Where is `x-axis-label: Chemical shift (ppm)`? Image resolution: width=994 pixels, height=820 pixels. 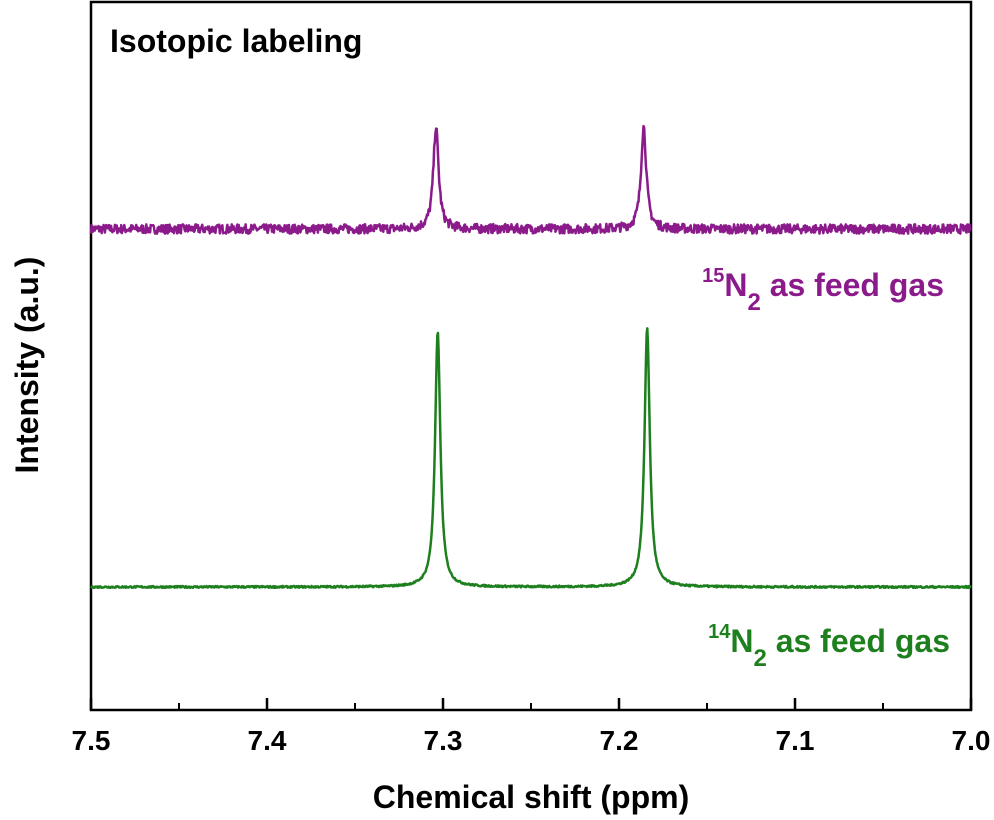
x-axis-label: Chemical shift (ppm) is located at coordinates (531, 797).